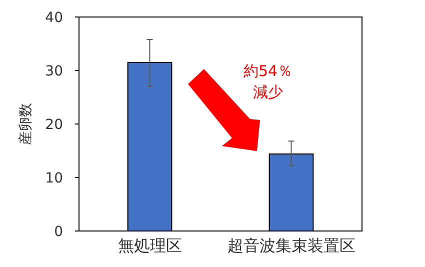 The height and width of the screenshot is (267, 425). Describe the element at coordinates (54, 178) in the screenshot. I see `y-tick-label: 10` at that location.